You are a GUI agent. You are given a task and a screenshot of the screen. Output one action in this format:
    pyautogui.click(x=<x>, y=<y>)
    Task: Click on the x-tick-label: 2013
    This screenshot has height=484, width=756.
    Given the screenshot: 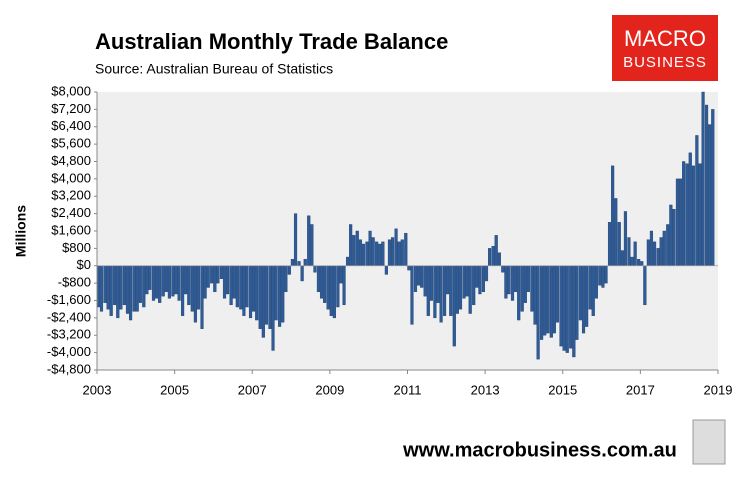 What is the action you would take?
    pyautogui.click(x=485, y=389)
    